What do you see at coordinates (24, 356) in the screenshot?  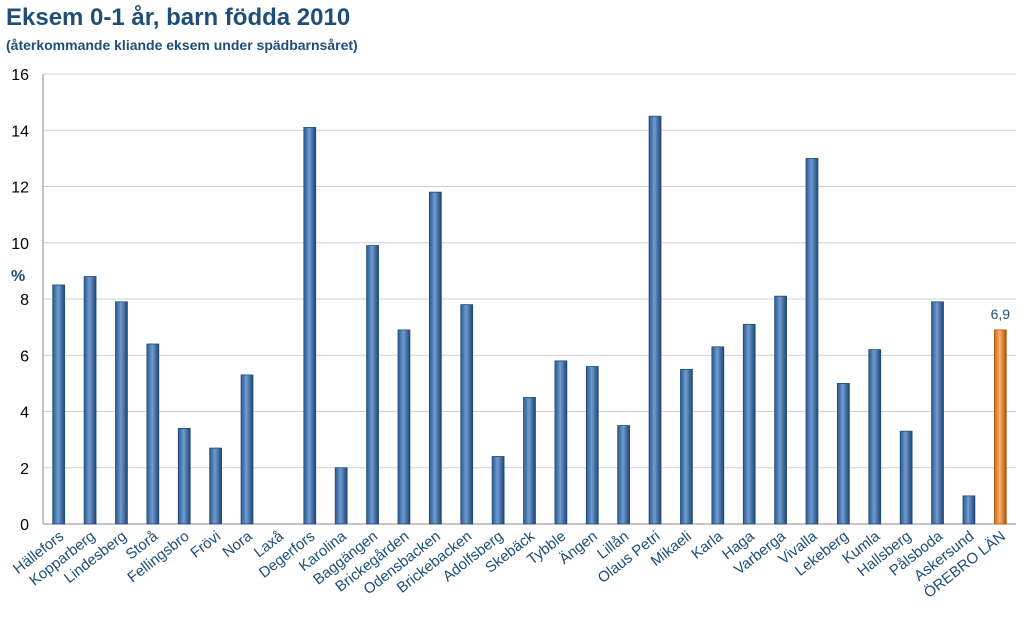 I see `y-tick-label: 6` at bounding box center [24, 356].